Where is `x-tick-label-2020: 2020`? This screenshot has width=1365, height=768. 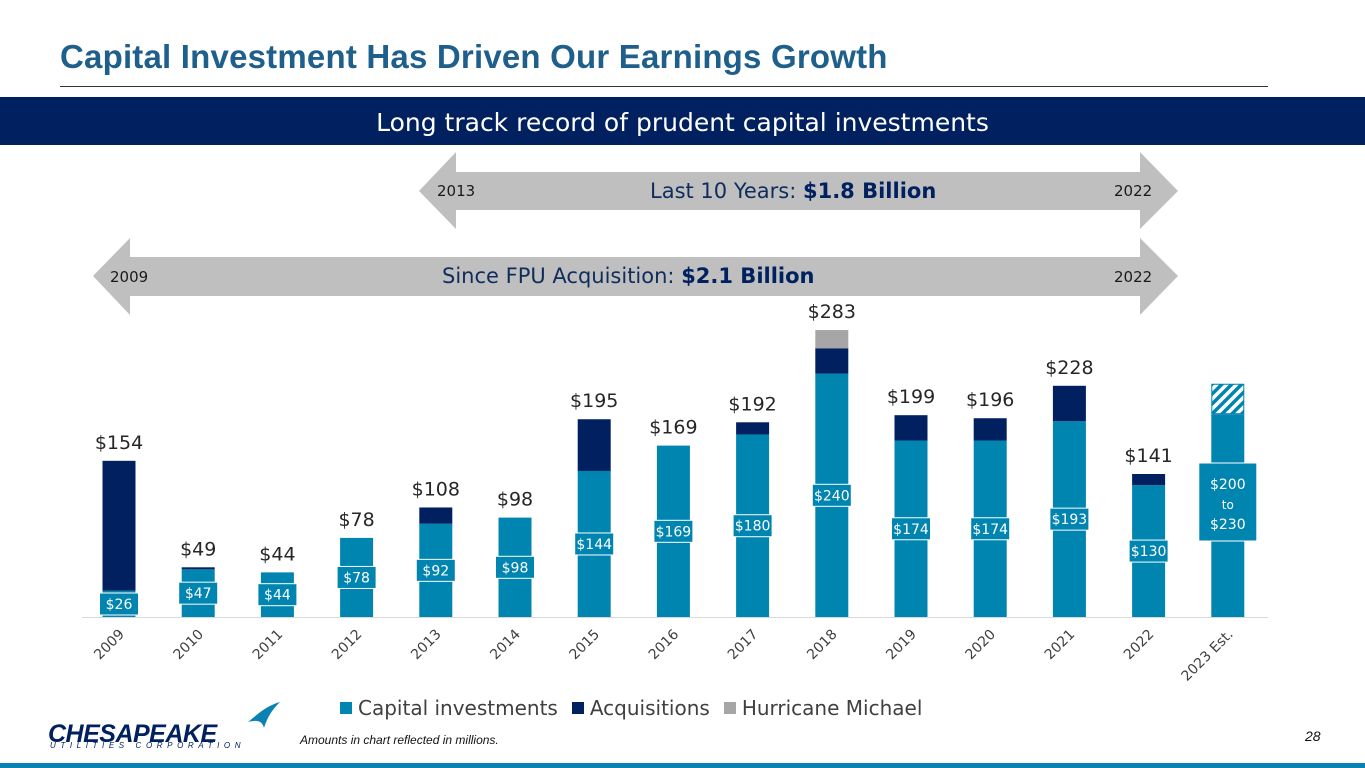
x-tick-label-2020: 2020 is located at coordinates (981, 645).